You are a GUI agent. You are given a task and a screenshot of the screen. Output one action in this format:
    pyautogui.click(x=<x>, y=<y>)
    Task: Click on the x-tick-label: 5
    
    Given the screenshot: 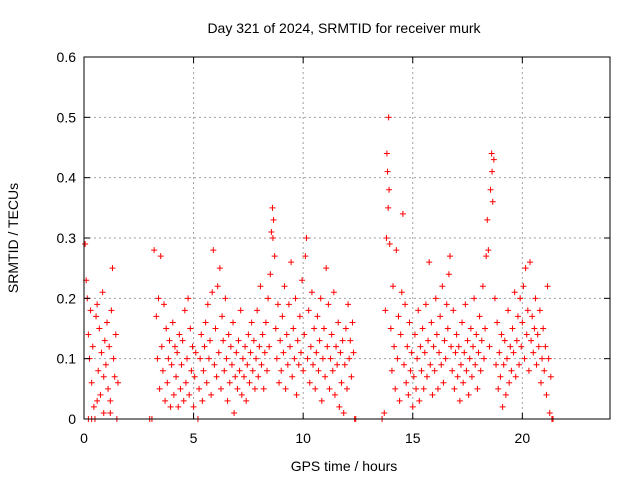 What is the action you would take?
    pyautogui.click(x=194, y=438)
    